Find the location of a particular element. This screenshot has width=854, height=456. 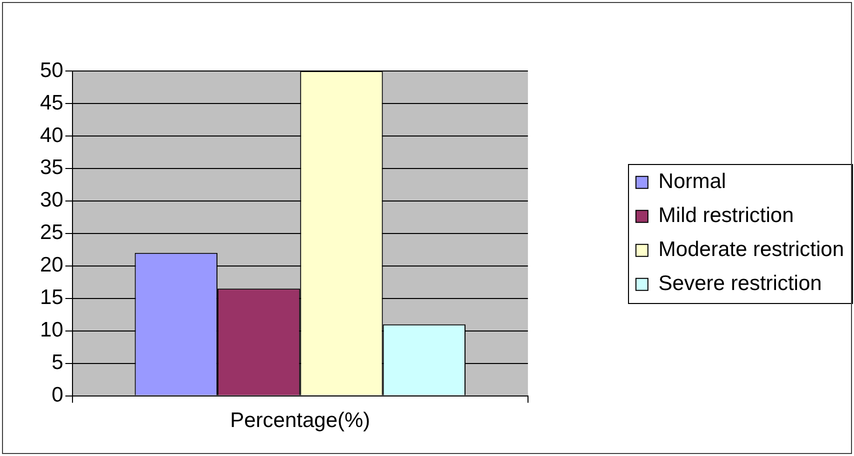

x-tick-label: Percentage(%) is located at coordinates (300, 420).